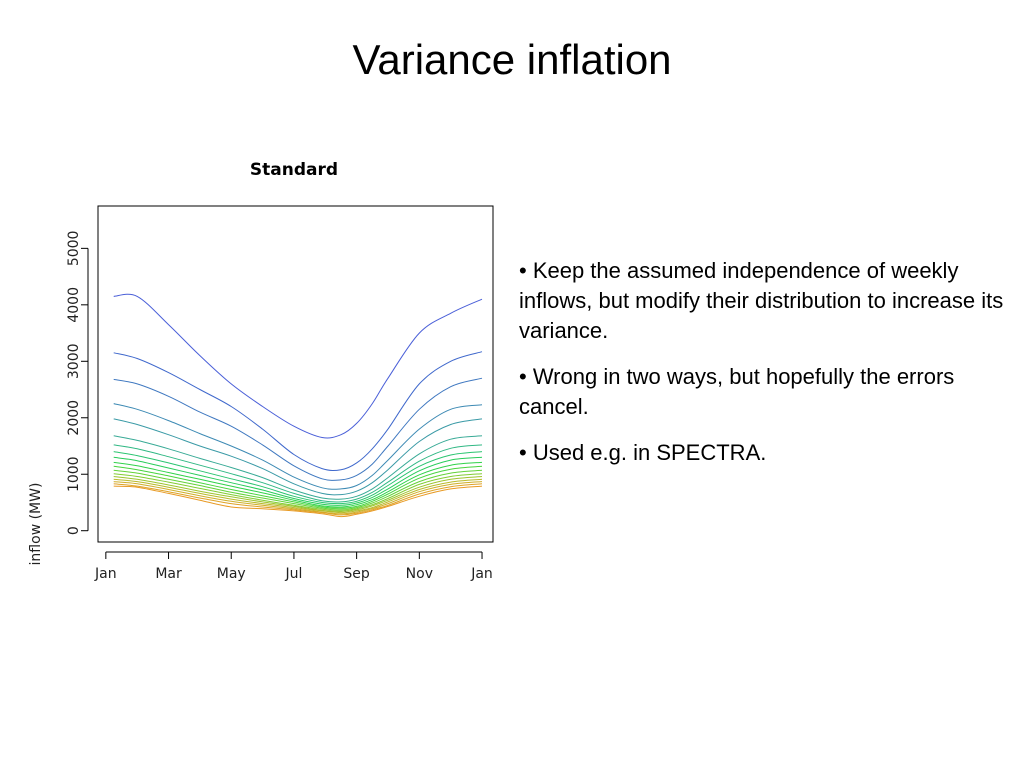 The width and height of the screenshot is (1024, 768). What do you see at coordinates (74, 530) in the screenshot?
I see `y-tick-label: 0` at bounding box center [74, 530].